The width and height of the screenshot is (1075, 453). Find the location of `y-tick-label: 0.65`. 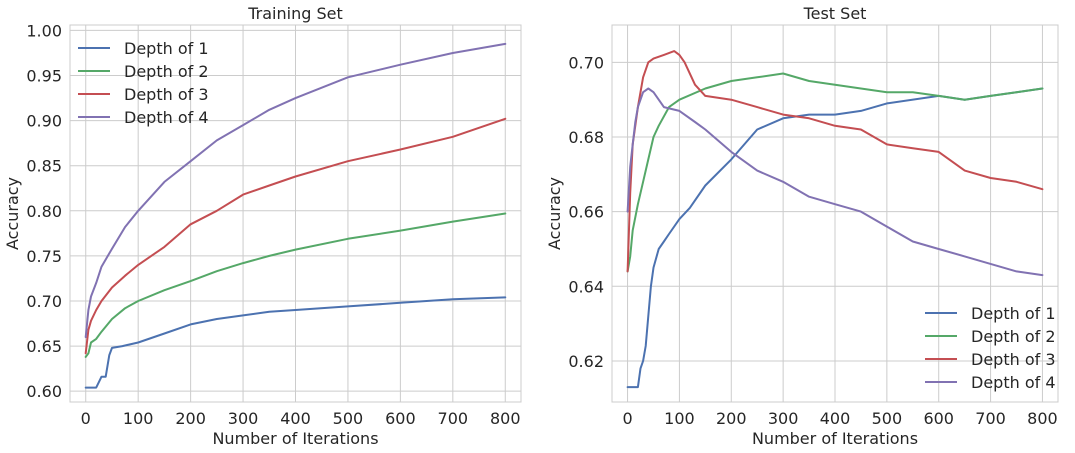

y-tick-label: 0.65 is located at coordinates (44, 346).